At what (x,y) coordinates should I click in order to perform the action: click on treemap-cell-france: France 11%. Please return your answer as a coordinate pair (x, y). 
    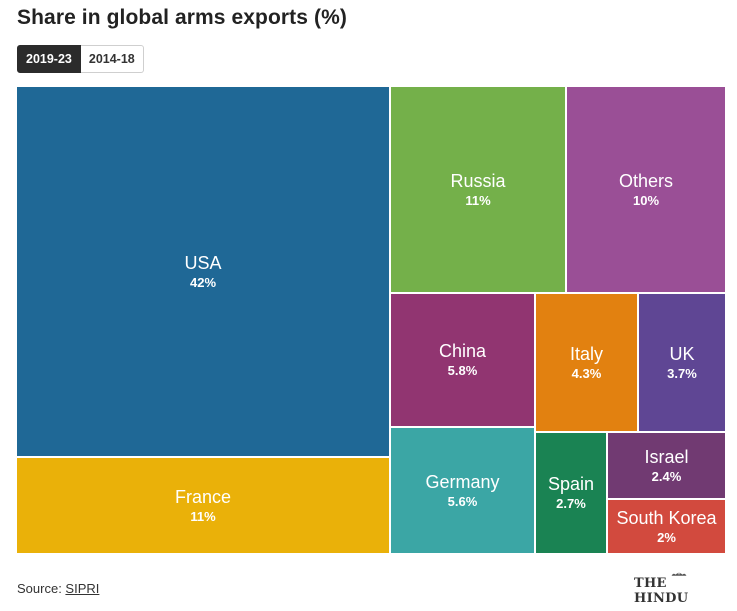
    Looking at the image, I should click on (203, 505).